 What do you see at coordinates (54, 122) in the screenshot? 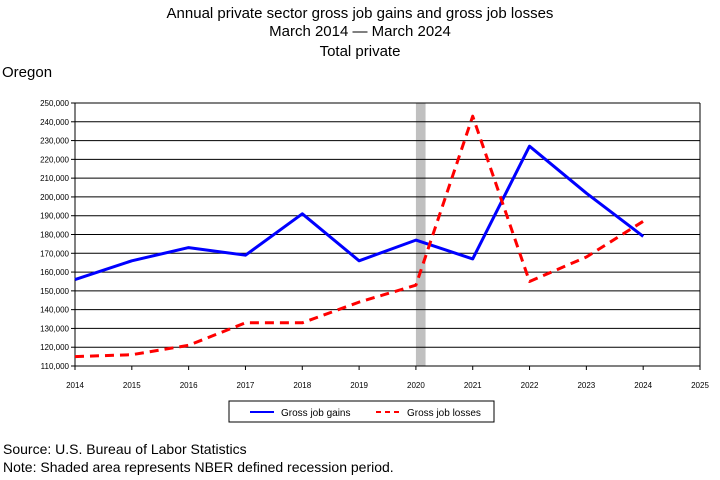
I see `y-tick-label-13: 240,000` at bounding box center [54, 122].